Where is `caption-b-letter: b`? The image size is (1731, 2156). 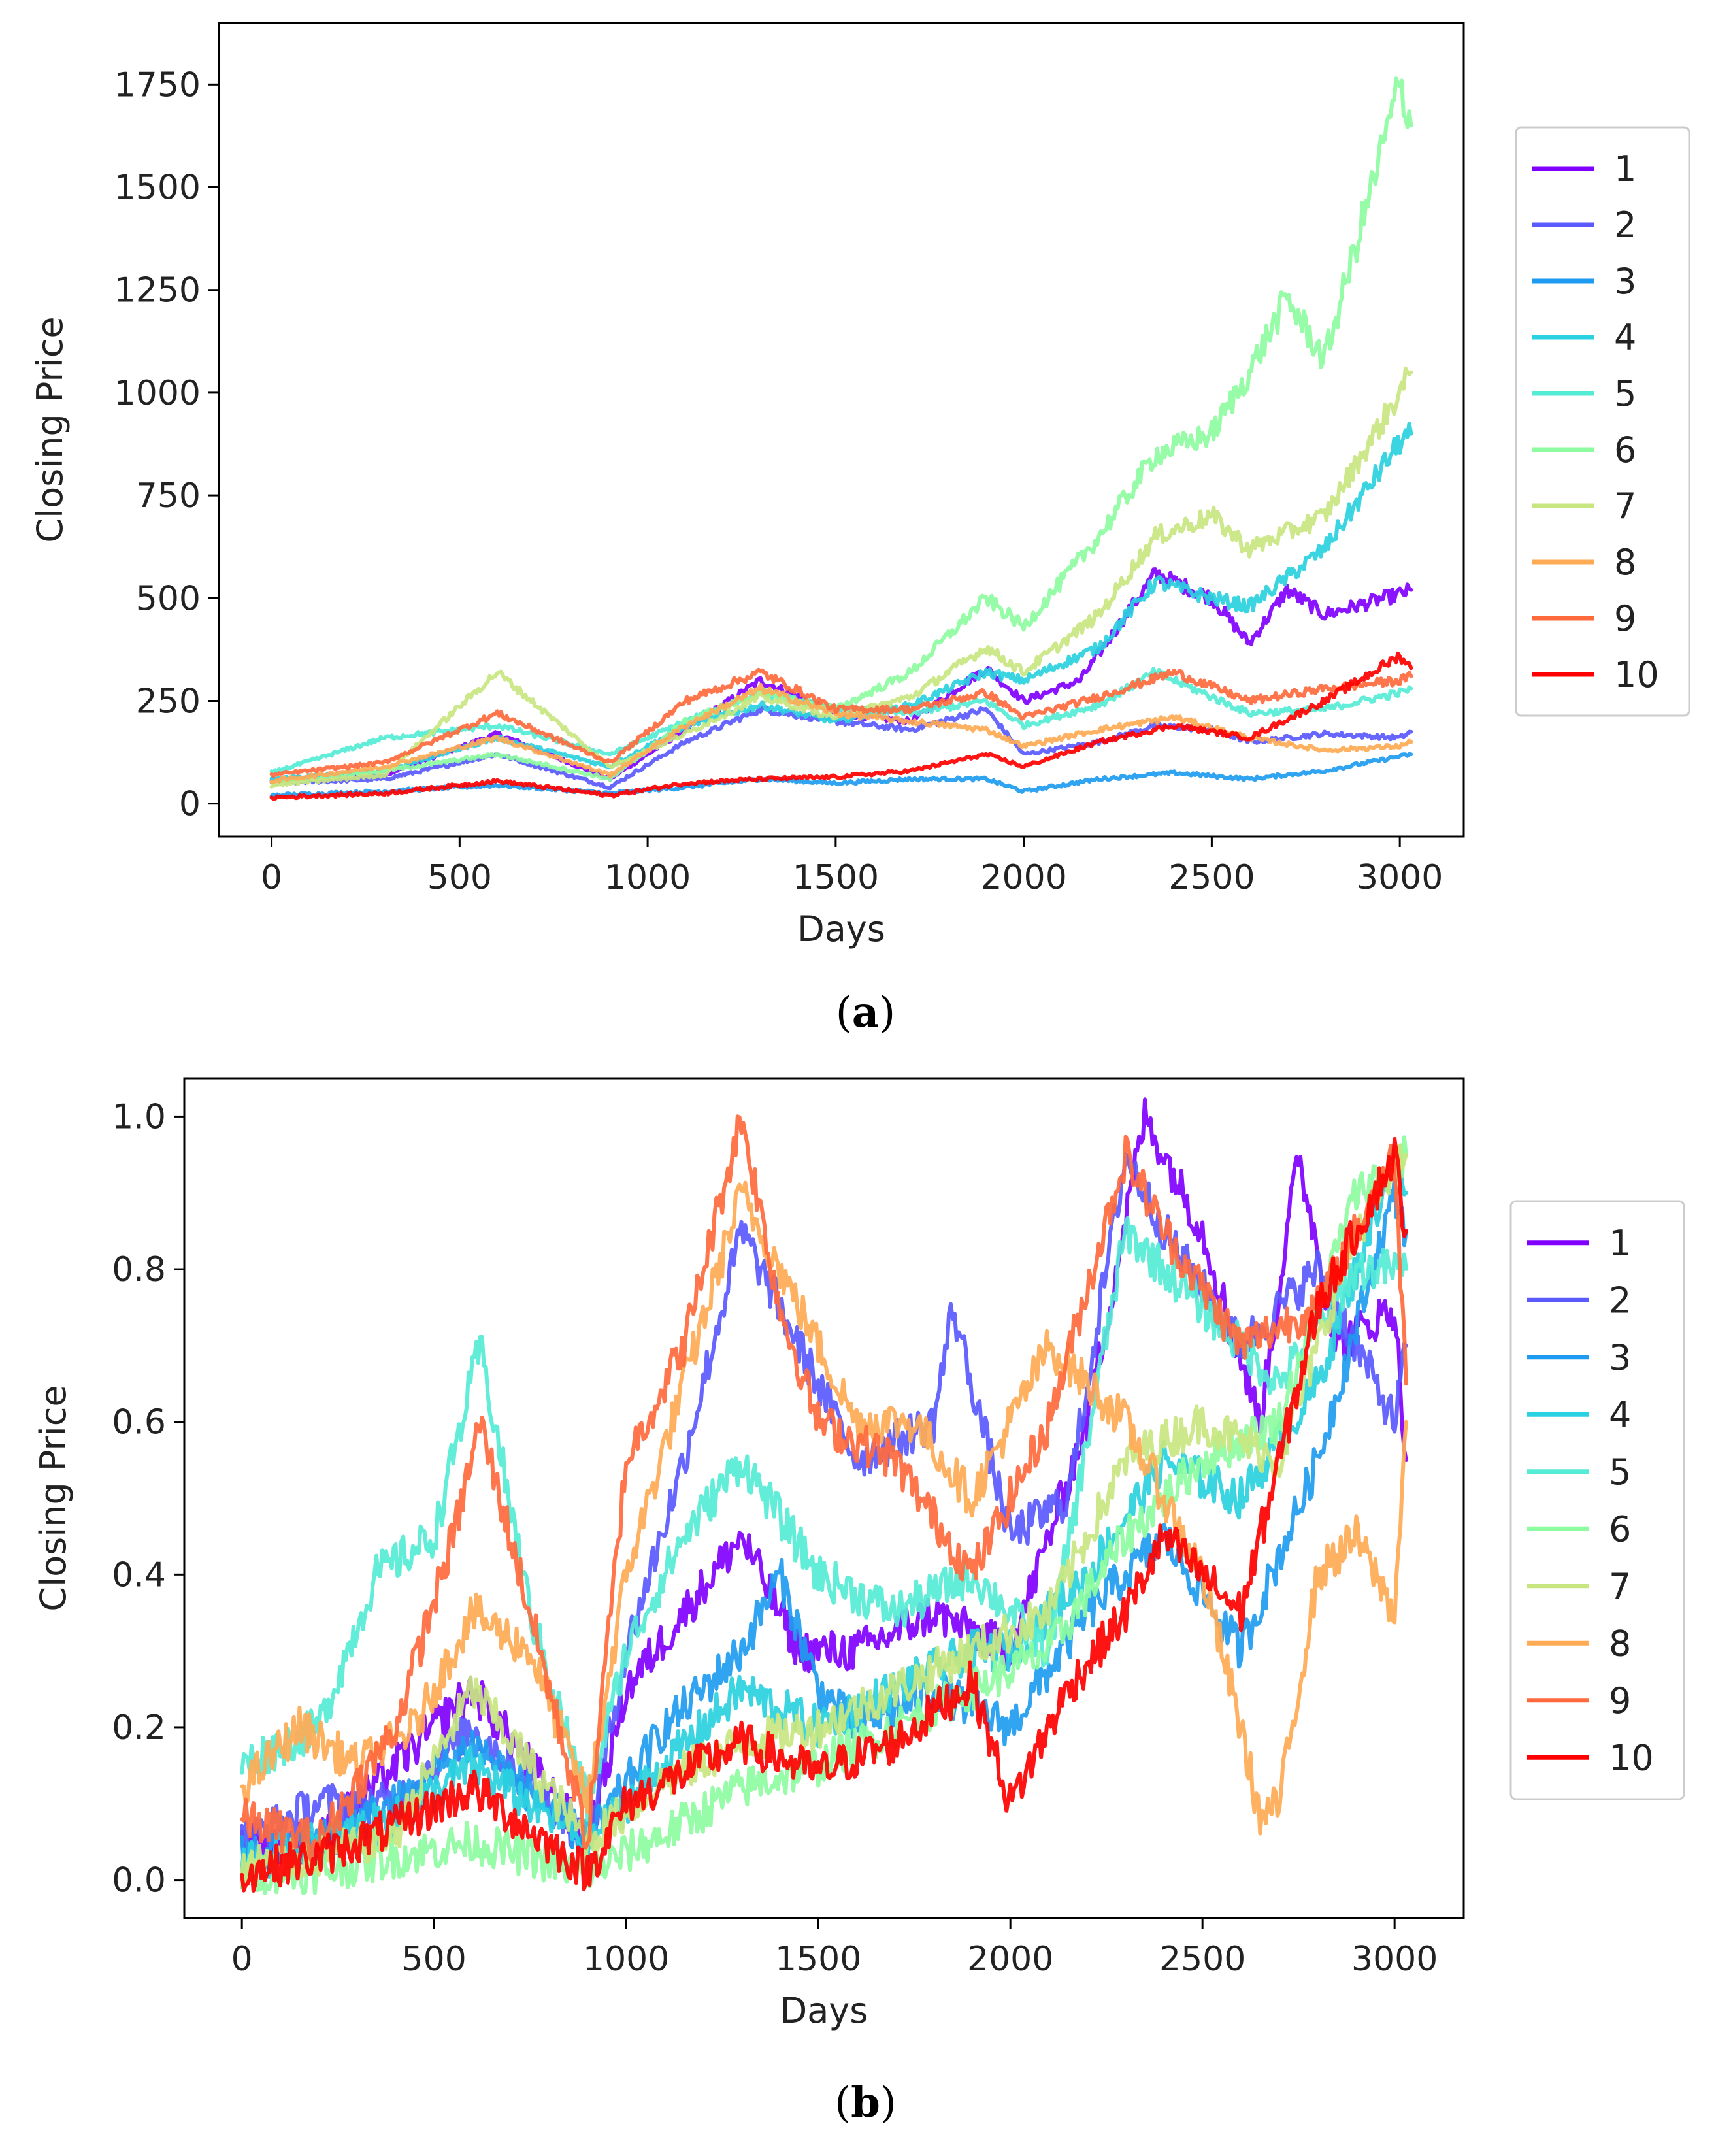
caption-b-letter: b is located at coordinates (865, 2102).